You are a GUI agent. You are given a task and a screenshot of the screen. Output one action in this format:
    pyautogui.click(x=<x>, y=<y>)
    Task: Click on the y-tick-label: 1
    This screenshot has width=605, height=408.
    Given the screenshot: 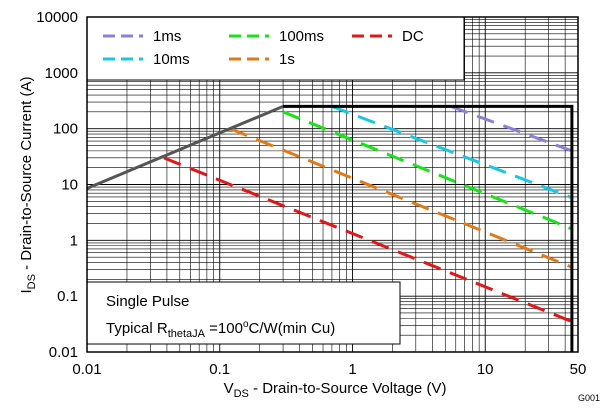 What is the action you would take?
    pyautogui.click(x=74, y=240)
    